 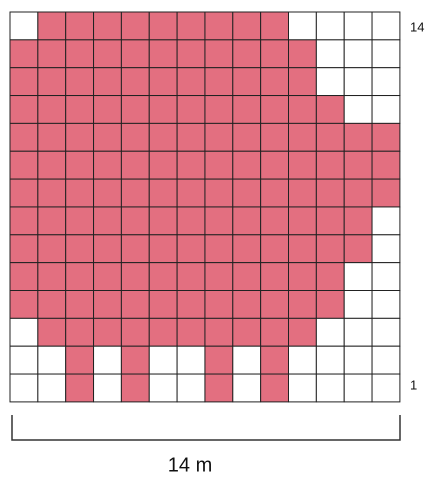 I want to click on width-label: 14 m, so click(x=190, y=465).